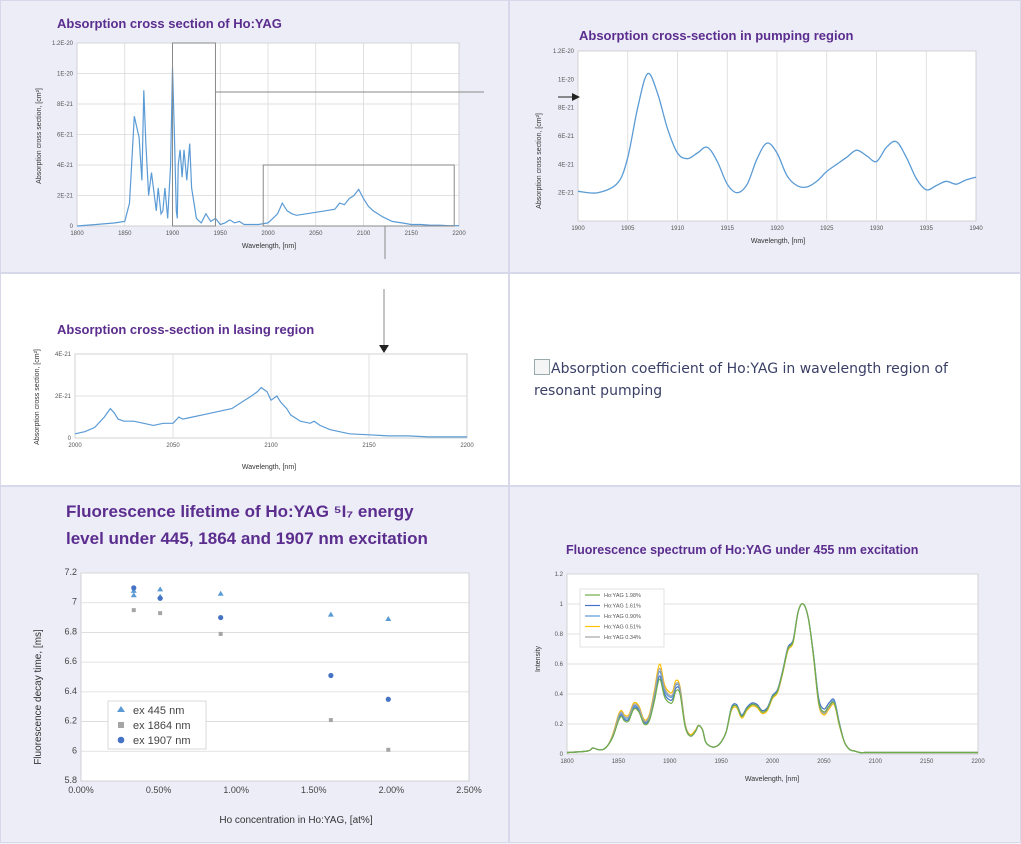 The width and height of the screenshot is (1021, 844). What do you see at coordinates (275, 677) in the screenshot?
I see `plot-area` at bounding box center [275, 677].